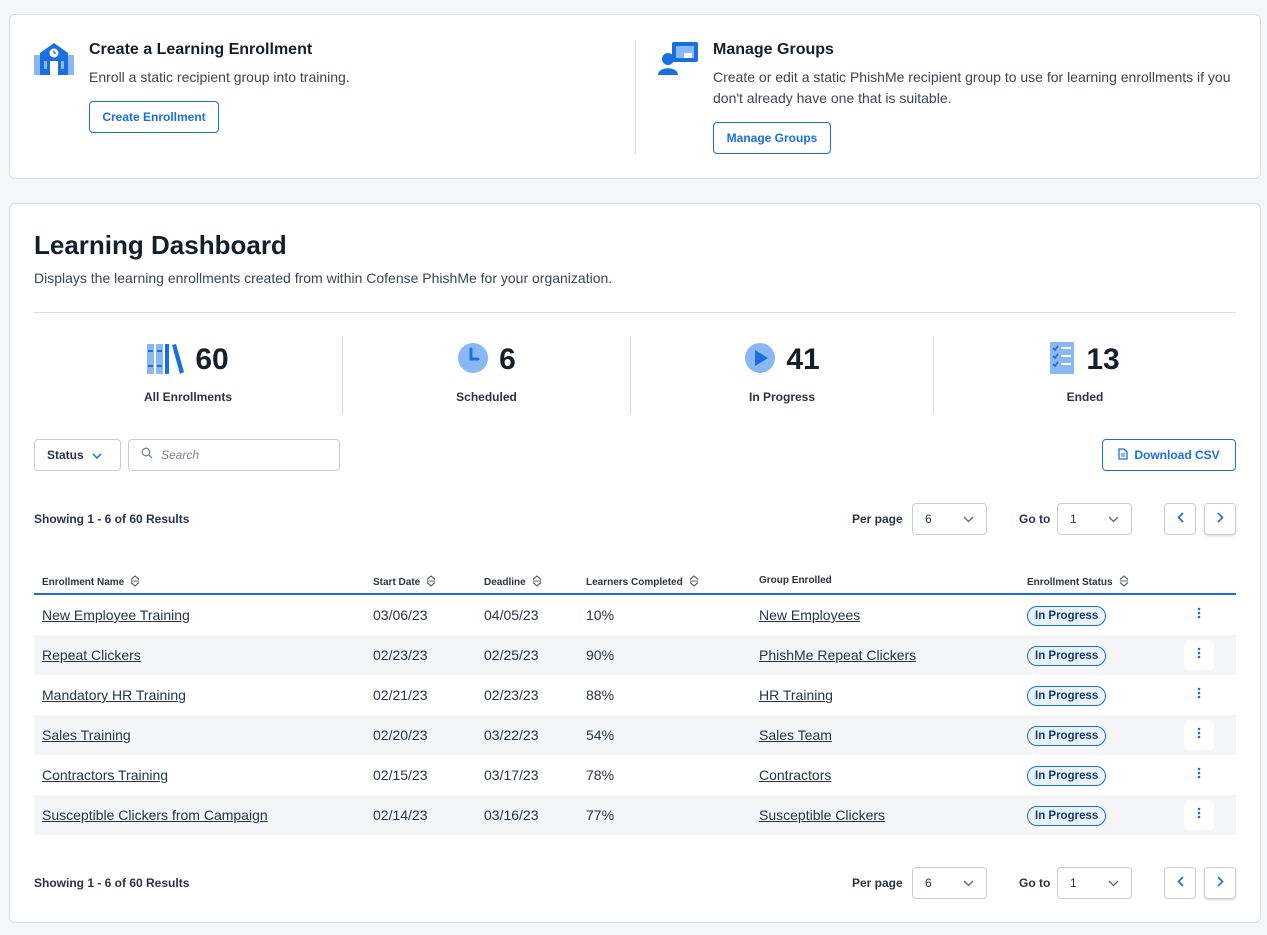 The height and width of the screenshot is (935, 1267). I want to click on column-enrollment-name: Enrollment Name, so click(91, 582).